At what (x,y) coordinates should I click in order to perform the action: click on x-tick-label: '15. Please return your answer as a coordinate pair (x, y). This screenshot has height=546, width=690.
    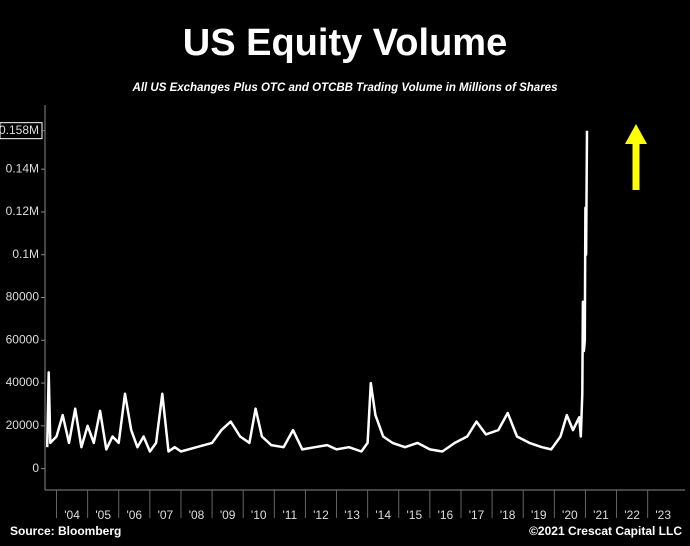
    Looking at the image, I should click on (414, 515).